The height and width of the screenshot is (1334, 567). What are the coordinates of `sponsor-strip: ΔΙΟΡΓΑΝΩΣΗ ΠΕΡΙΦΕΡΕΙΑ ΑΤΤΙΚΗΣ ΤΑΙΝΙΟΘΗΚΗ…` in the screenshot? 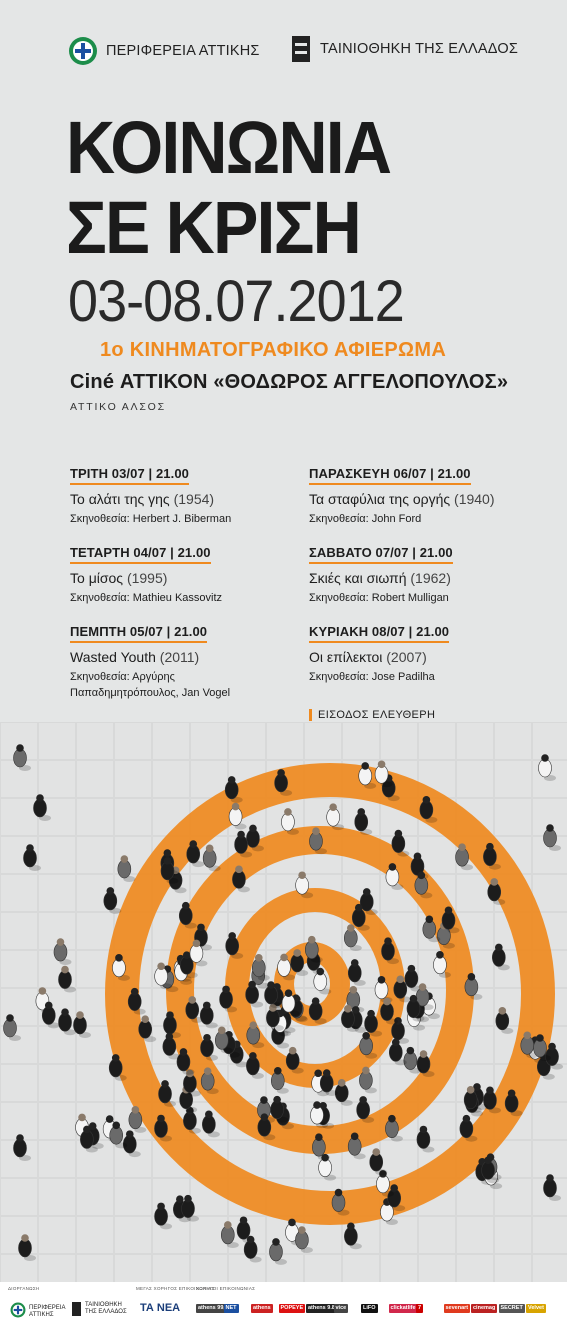 It's located at (283, 1308).